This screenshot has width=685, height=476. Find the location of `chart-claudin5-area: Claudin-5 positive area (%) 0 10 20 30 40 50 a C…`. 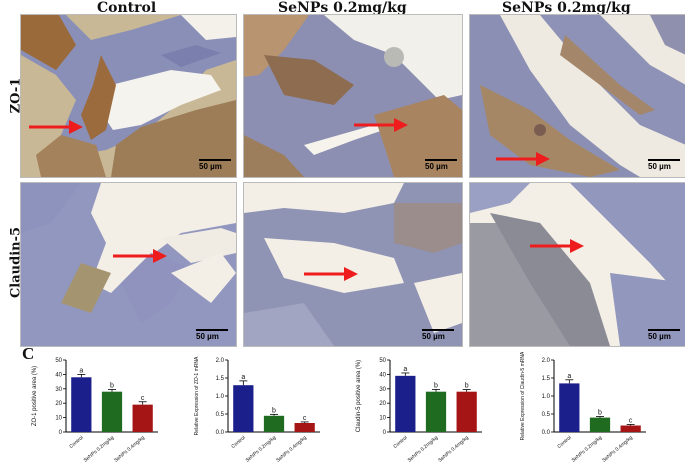

chart-claudin5-area: Claudin-5 positive area (%) 0 10 20 30 40 50 a C… is located at coordinates (427, 414).